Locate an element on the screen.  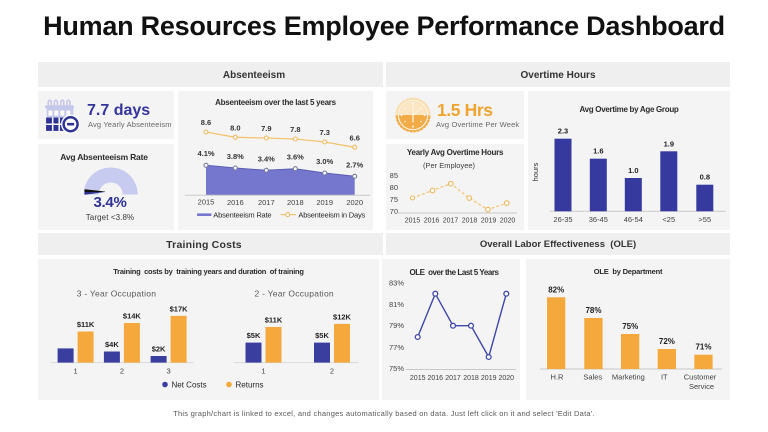
svg-text: 72% is located at coordinates (667, 341).